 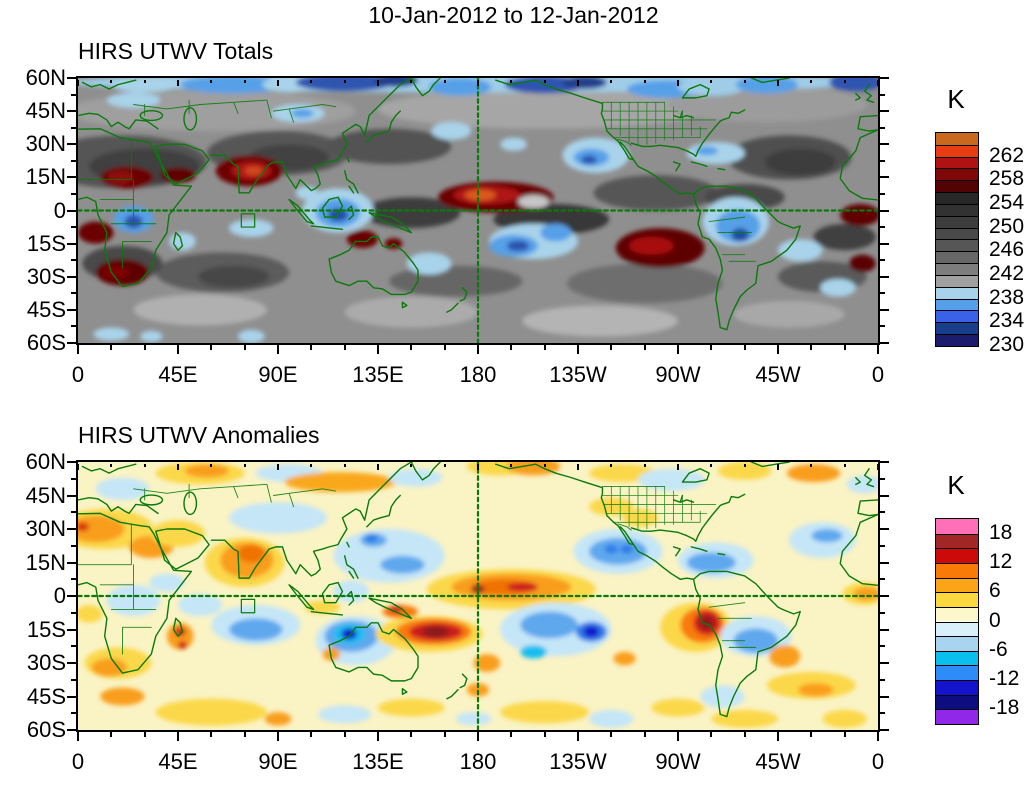 What do you see at coordinates (1007, 321) in the screenshot?
I see `colorbar-tick-label: 234` at bounding box center [1007, 321].